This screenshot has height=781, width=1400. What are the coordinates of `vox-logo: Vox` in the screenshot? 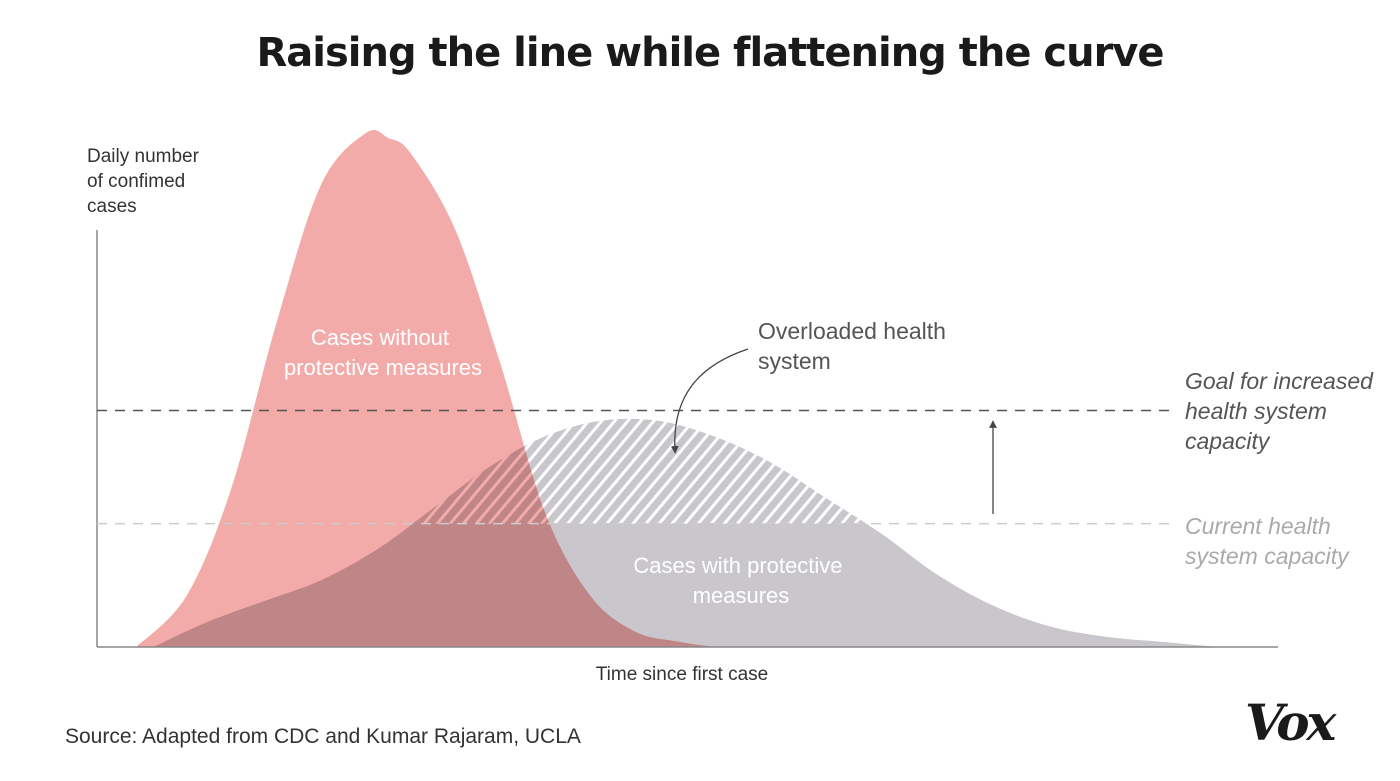 It's located at (1291, 722).